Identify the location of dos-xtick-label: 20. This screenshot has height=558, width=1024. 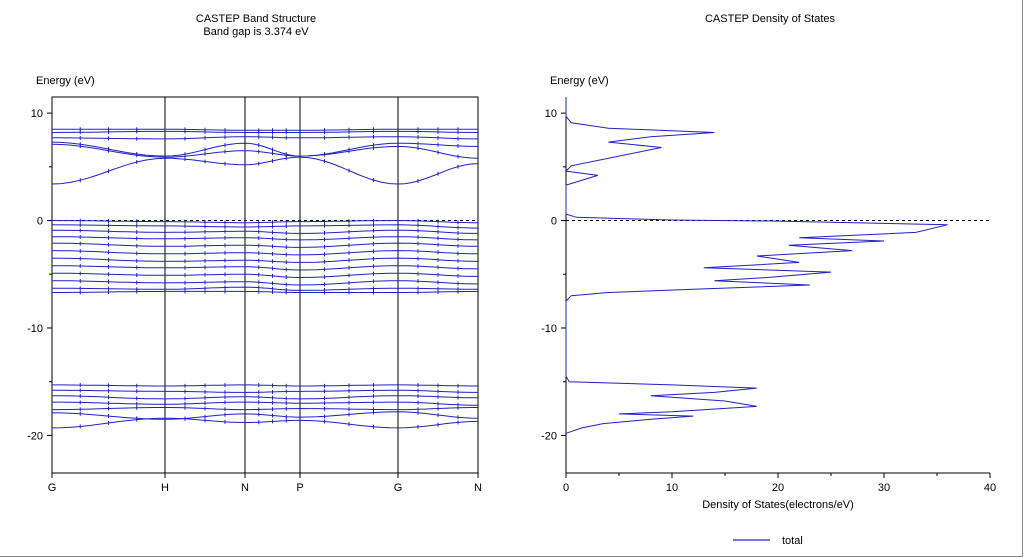
(778, 488).